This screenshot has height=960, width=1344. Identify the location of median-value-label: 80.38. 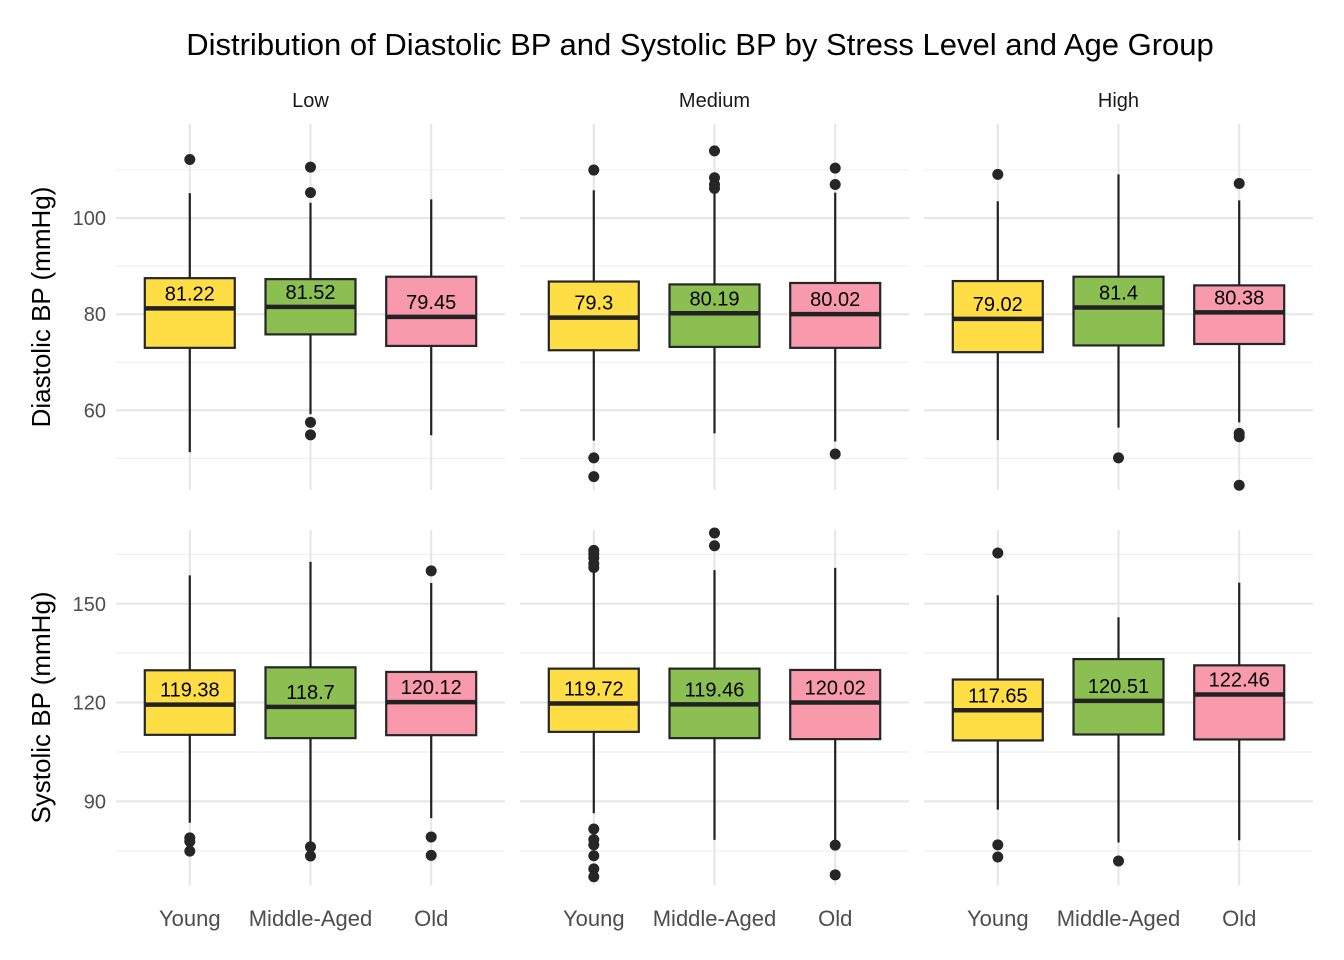
(1239, 298).